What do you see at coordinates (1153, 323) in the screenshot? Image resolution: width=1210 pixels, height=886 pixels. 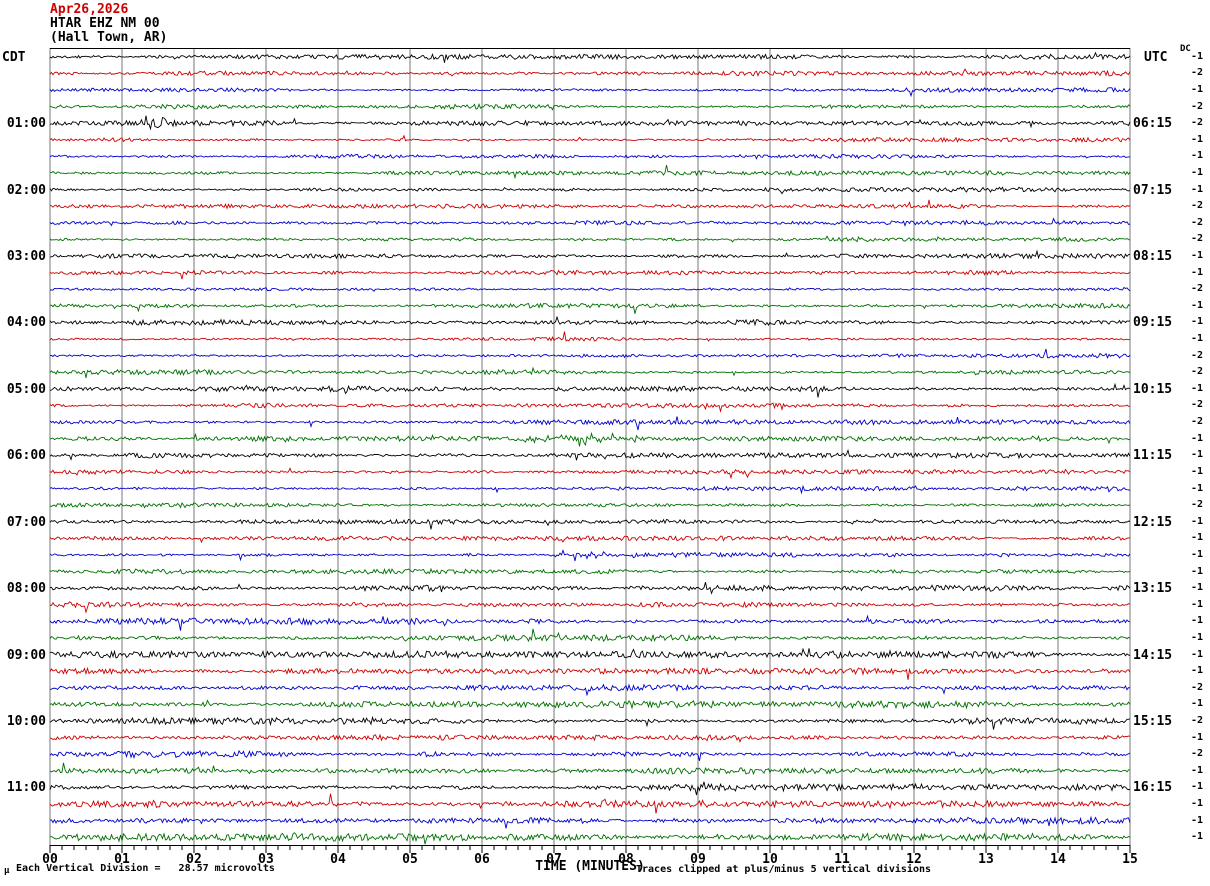 I see `right-time-label: 09:15` at bounding box center [1153, 323].